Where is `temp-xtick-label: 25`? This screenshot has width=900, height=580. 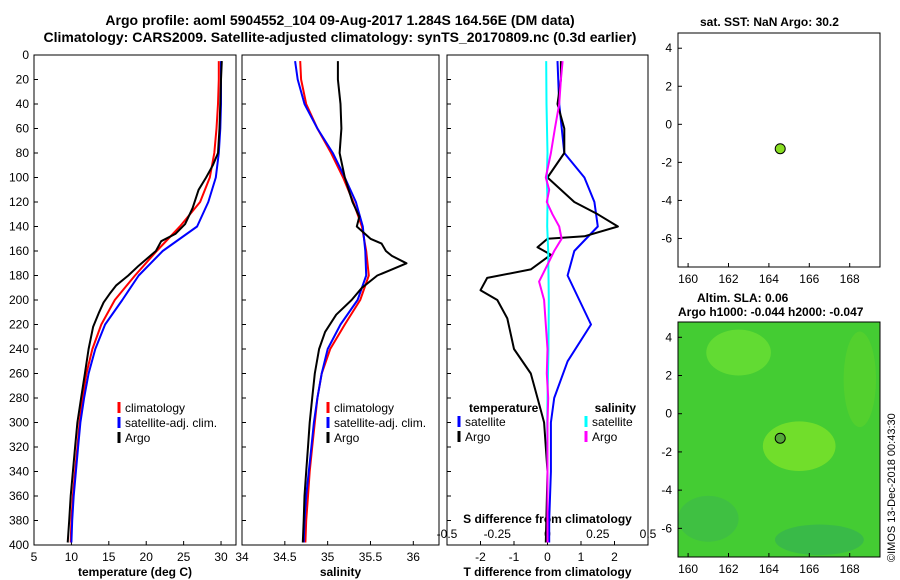
temp-xtick-label: 25 is located at coordinates (184, 557).